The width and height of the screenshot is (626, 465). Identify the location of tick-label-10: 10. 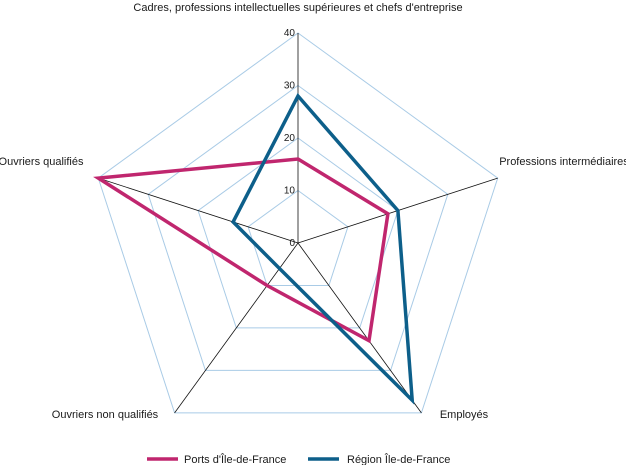
(290, 191).